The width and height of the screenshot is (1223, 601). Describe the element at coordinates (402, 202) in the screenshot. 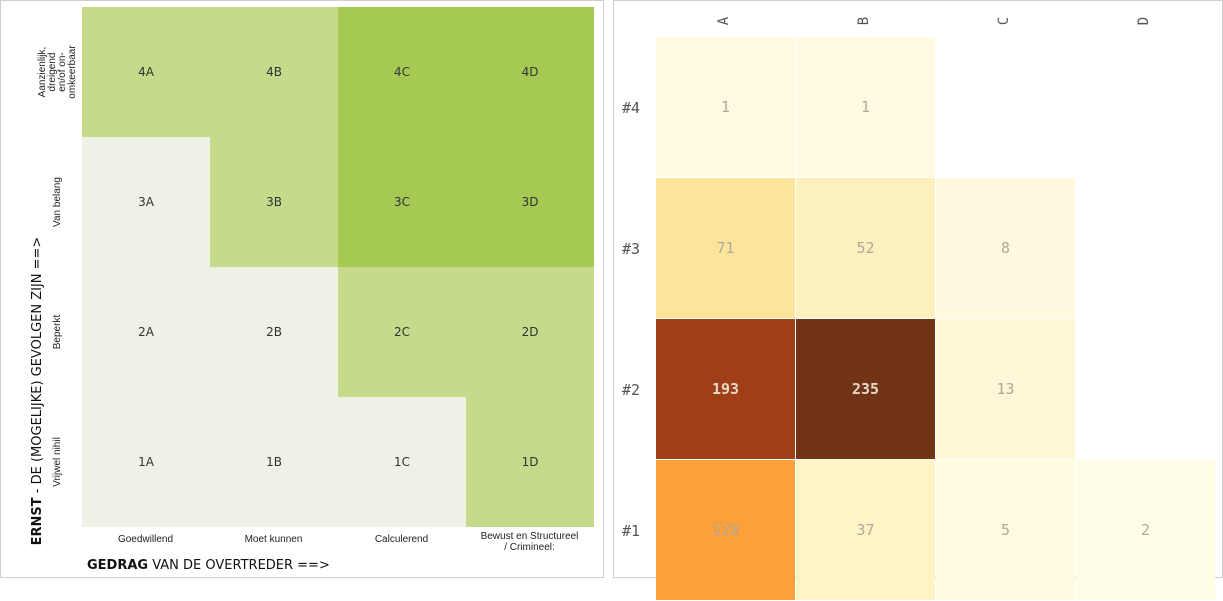

I see `matrix-cell-3c: 3C` at that location.